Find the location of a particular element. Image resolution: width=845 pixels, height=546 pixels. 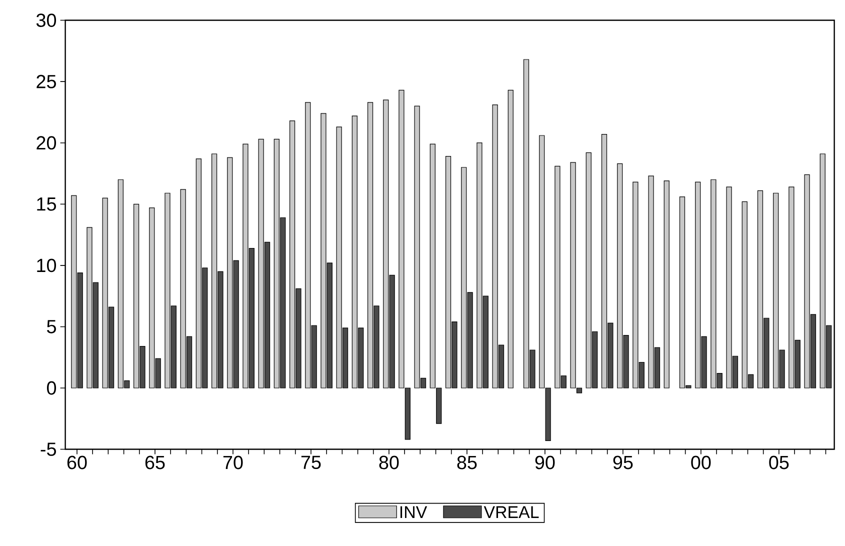

legend-label: VREAL is located at coordinates (511, 512).